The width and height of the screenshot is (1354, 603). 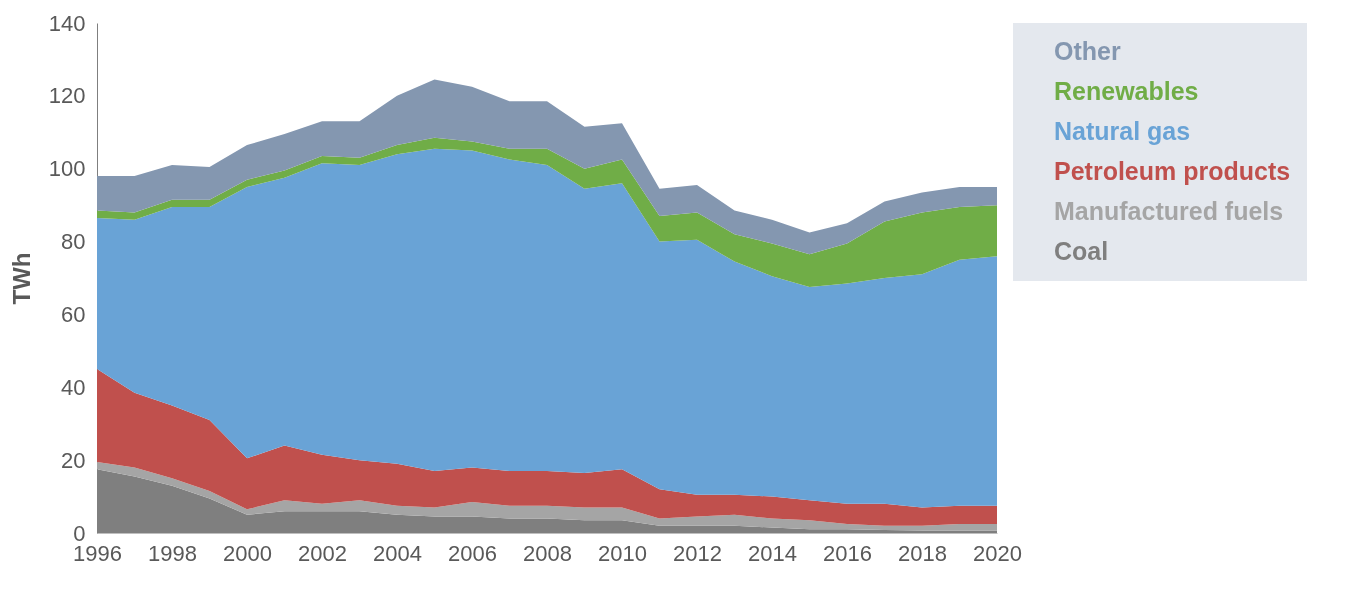 I want to click on y-tick-label: 20, so click(x=73, y=460).